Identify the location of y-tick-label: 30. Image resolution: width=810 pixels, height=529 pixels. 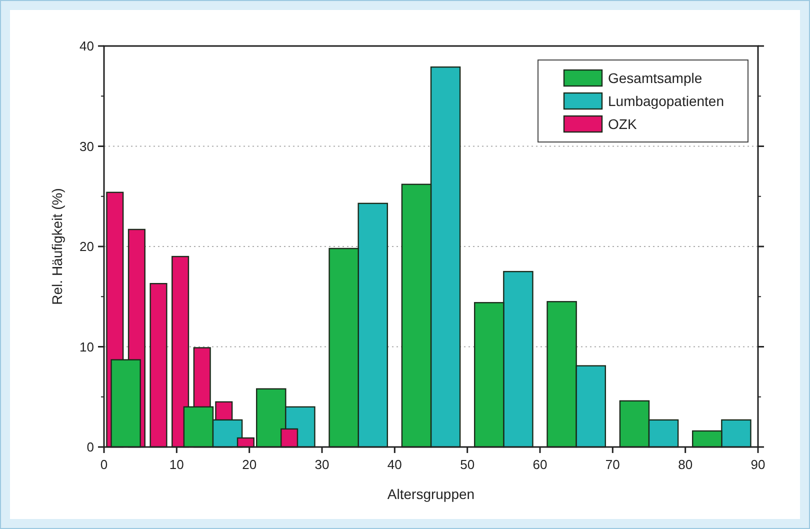
(87, 146).